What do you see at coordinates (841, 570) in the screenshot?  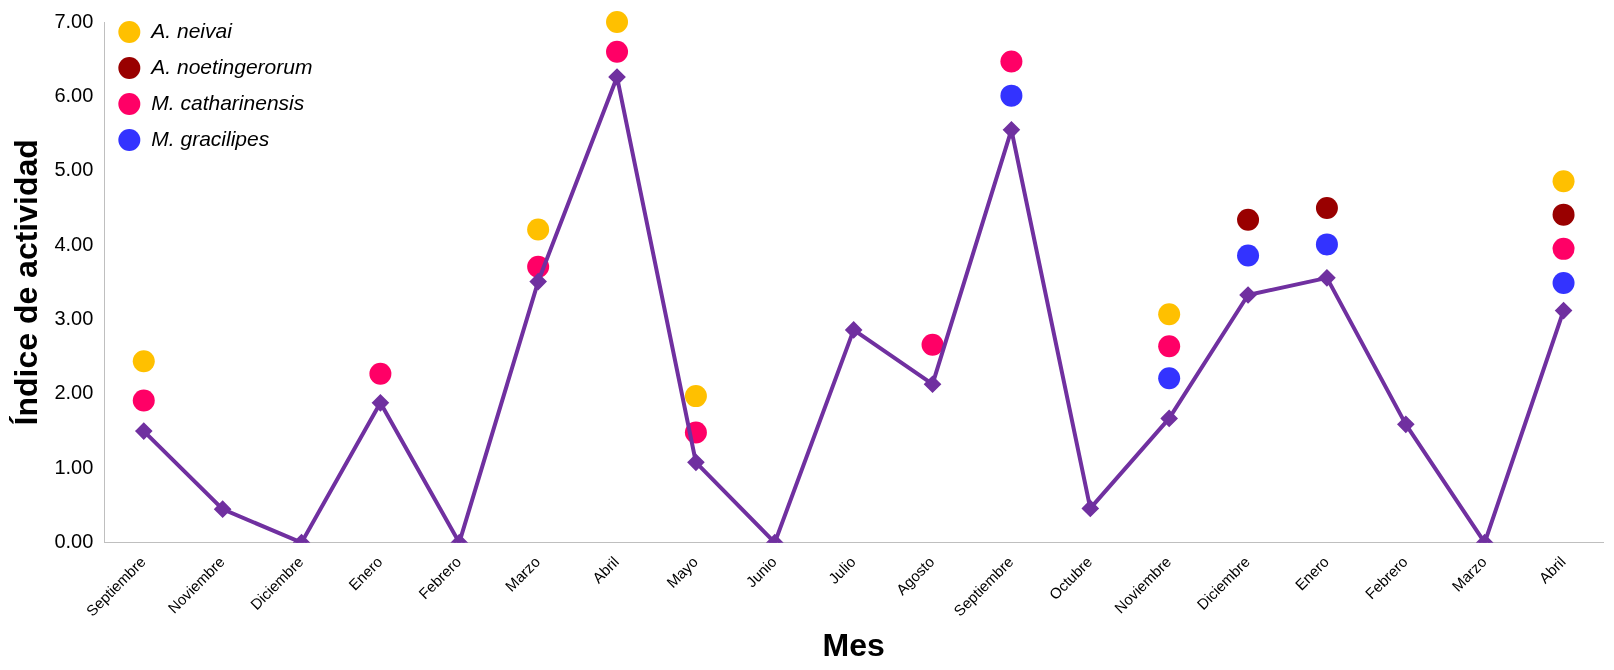 I see `x-tick-label: Julio` at bounding box center [841, 570].